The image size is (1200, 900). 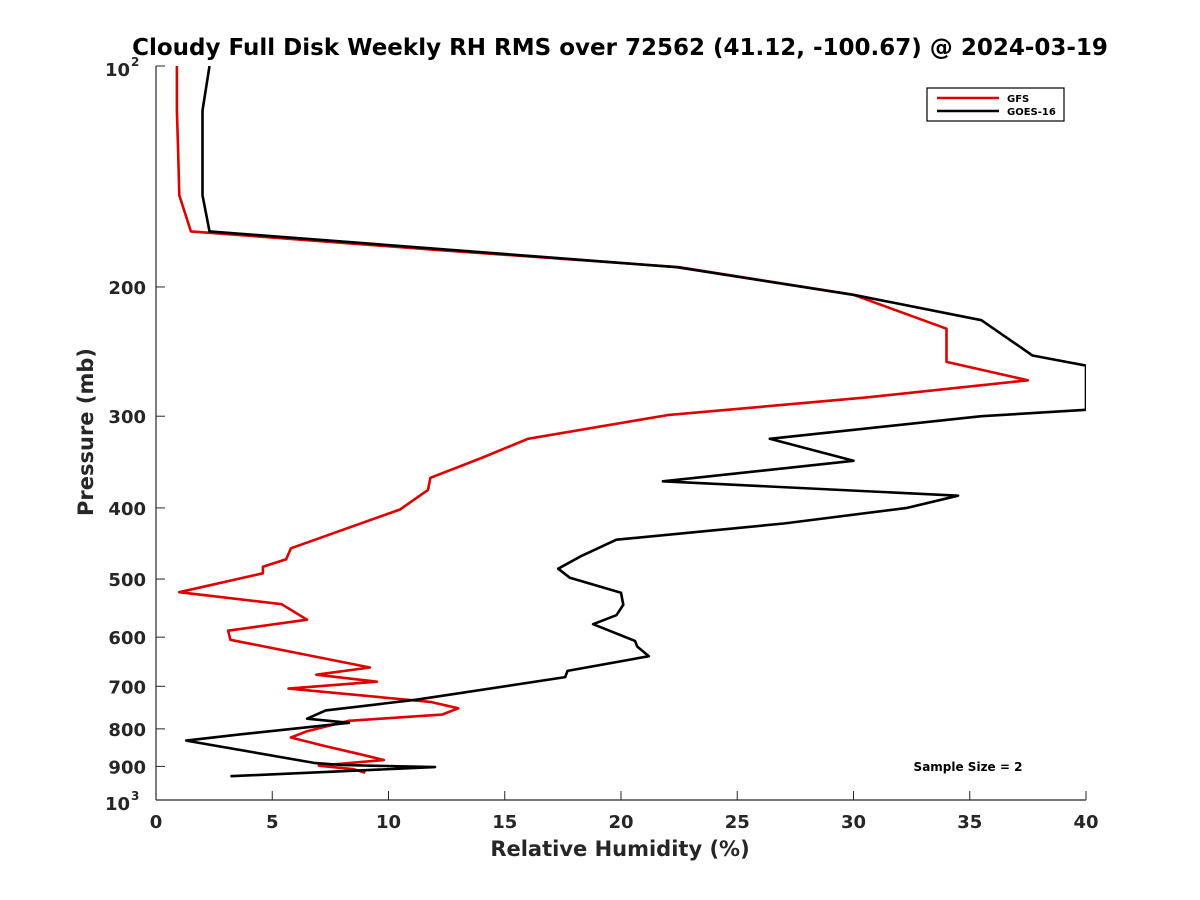 What do you see at coordinates (1085, 822) in the screenshot?
I see `x-tick-label: 40` at bounding box center [1085, 822].